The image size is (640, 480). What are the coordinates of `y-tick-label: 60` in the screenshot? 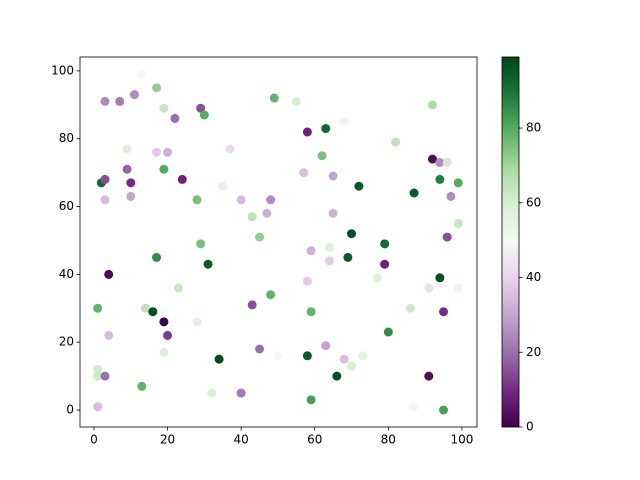 It's located at (66, 206).